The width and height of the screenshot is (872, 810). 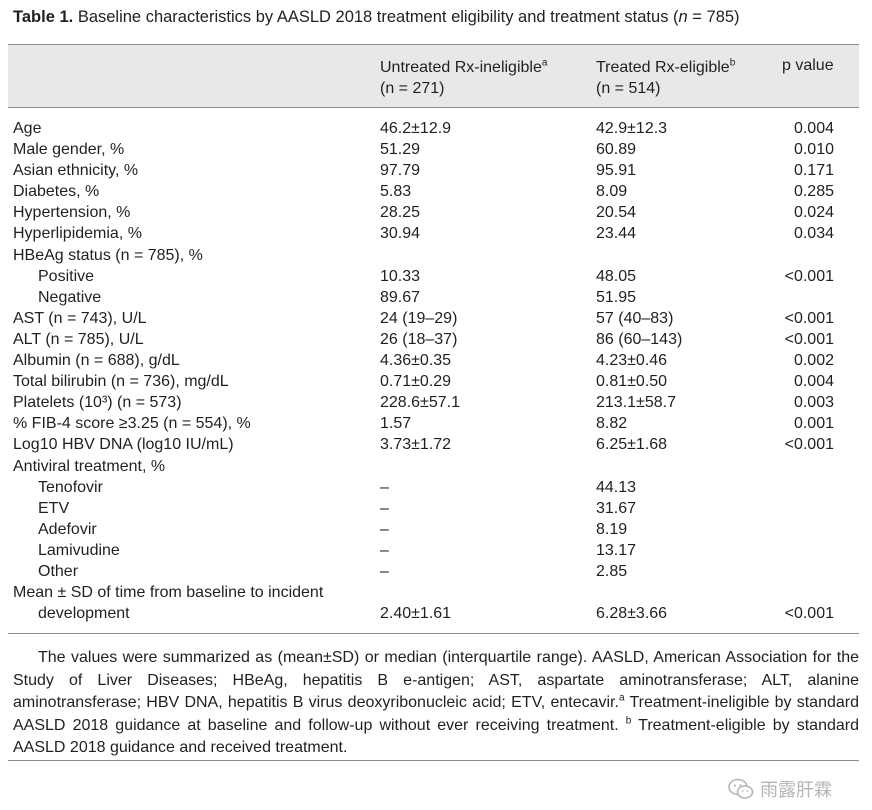 I want to click on cell-treated: 0.81±0.50, so click(x=632, y=382).